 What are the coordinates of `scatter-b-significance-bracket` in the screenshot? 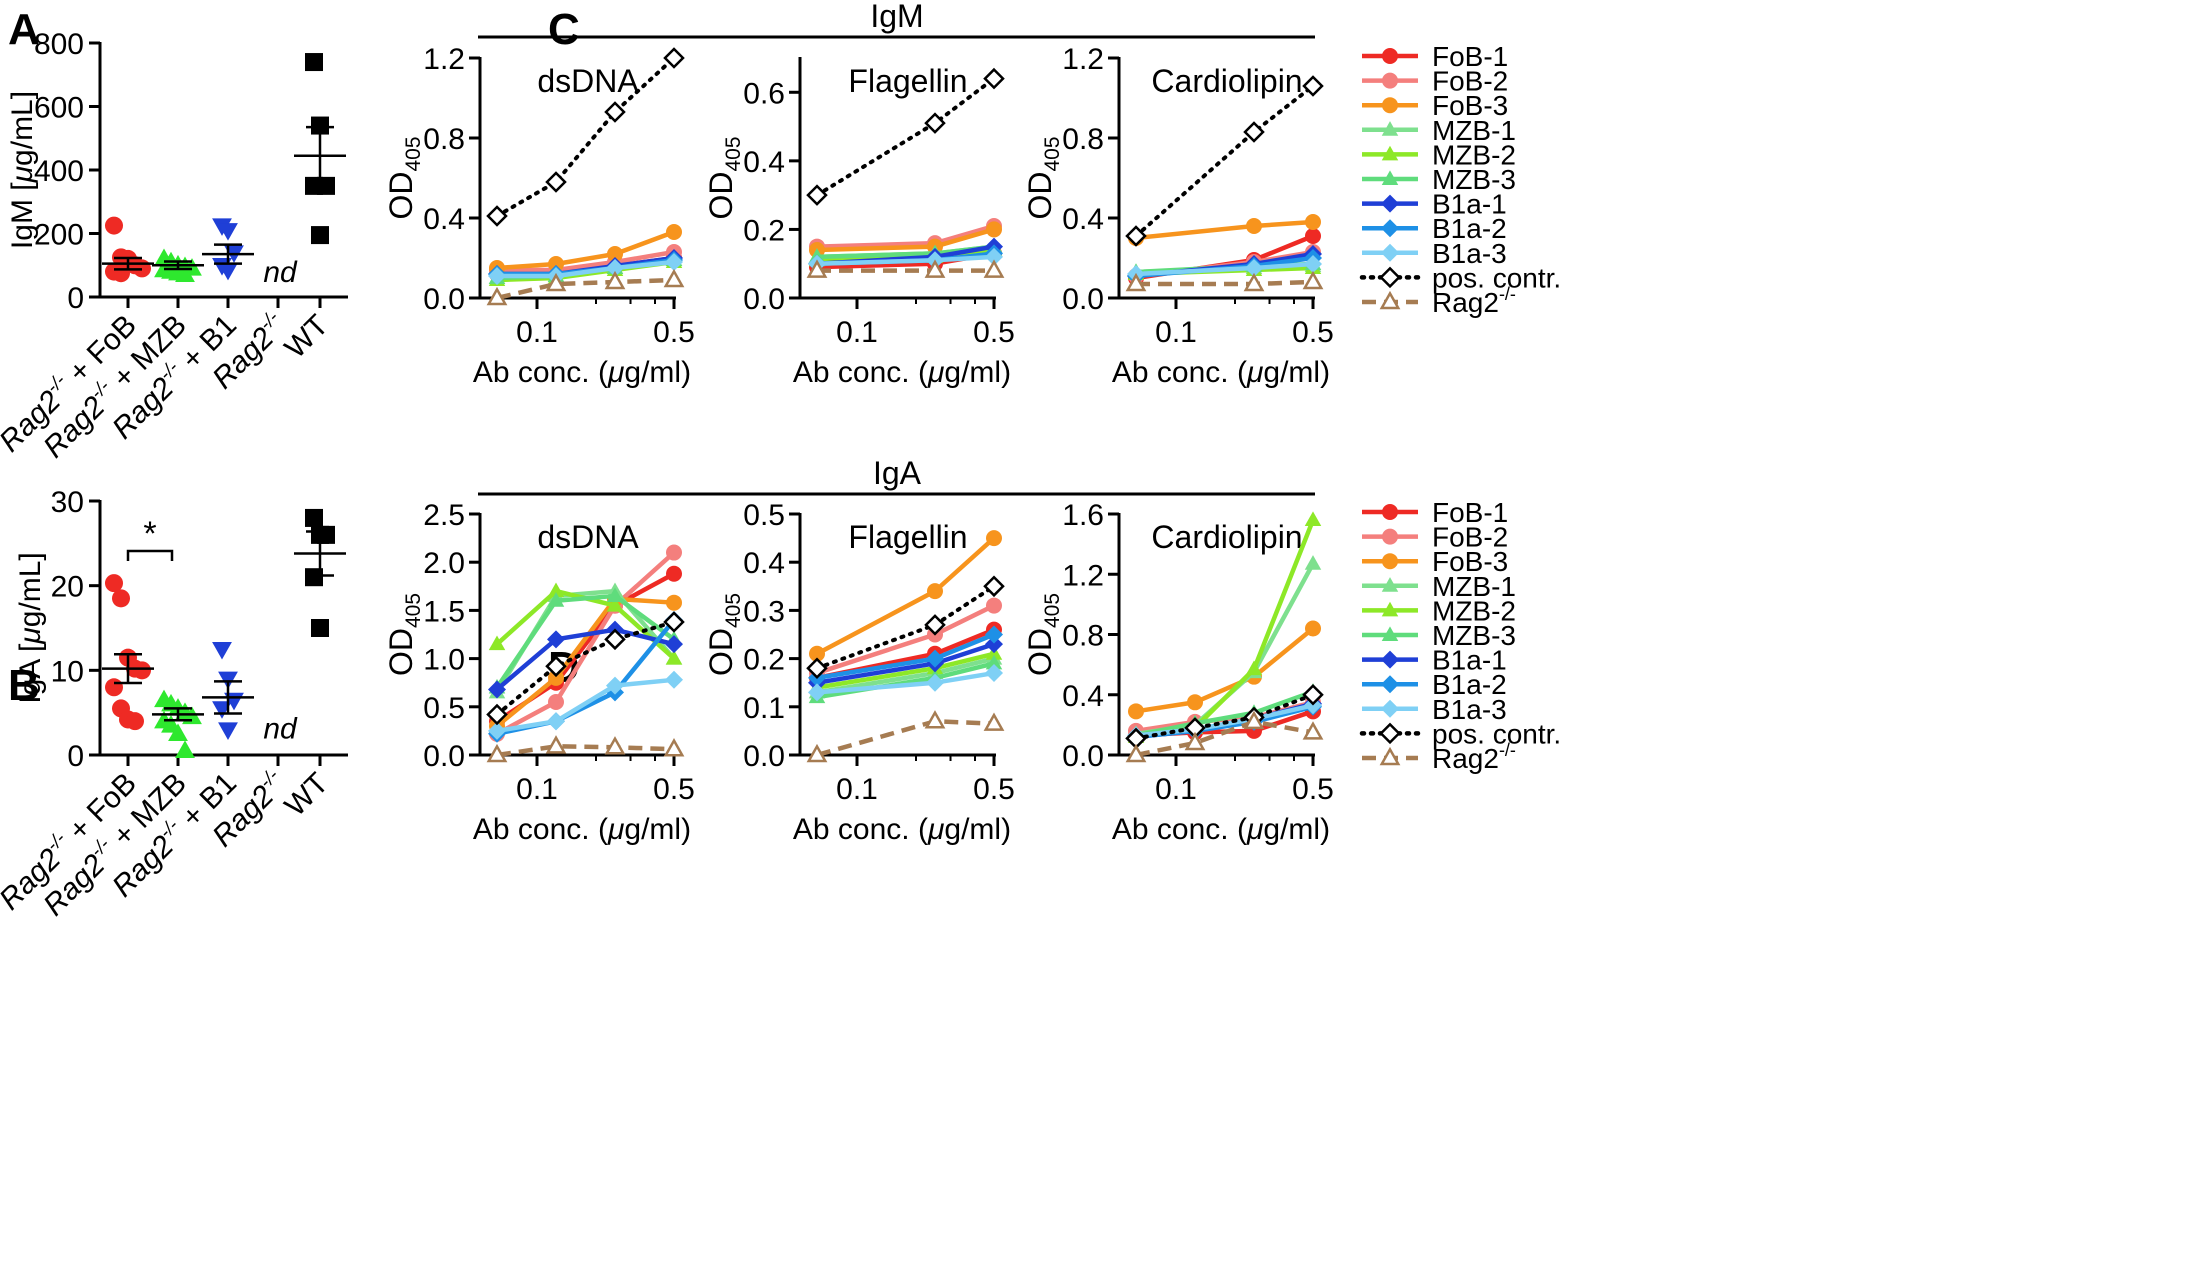 It's located at (150, 555).